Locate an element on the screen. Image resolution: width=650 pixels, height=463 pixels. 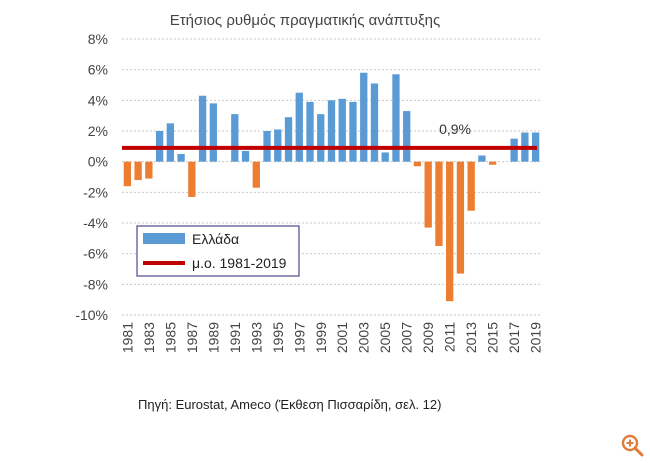
average-annotation: 0,9% is located at coordinates (455, 129).